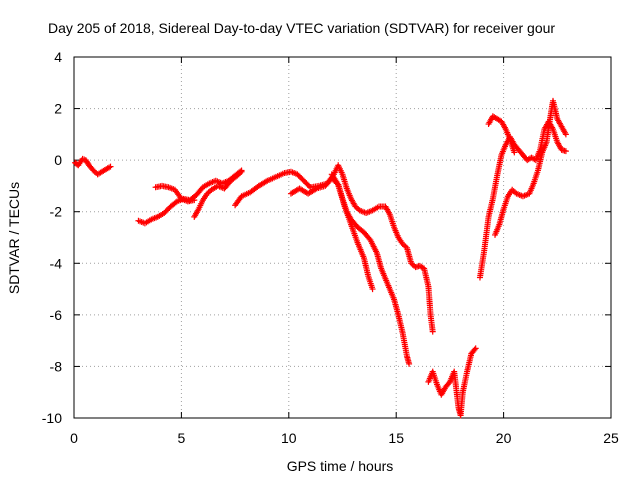  What do you see at coordinates (611, 438) in the screenshot?
I see `x-tick-label: 25` at bounding box center [611, 438].